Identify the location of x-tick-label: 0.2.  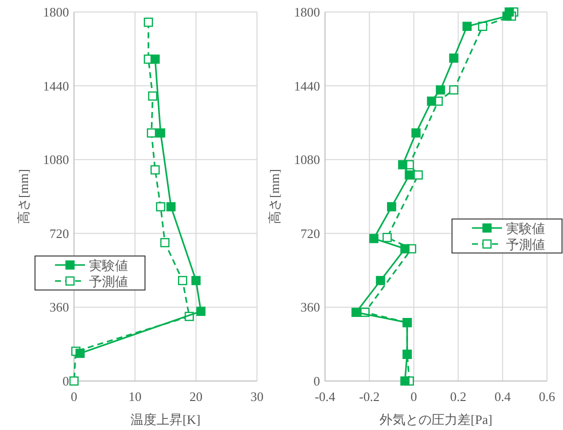
(458, 396).